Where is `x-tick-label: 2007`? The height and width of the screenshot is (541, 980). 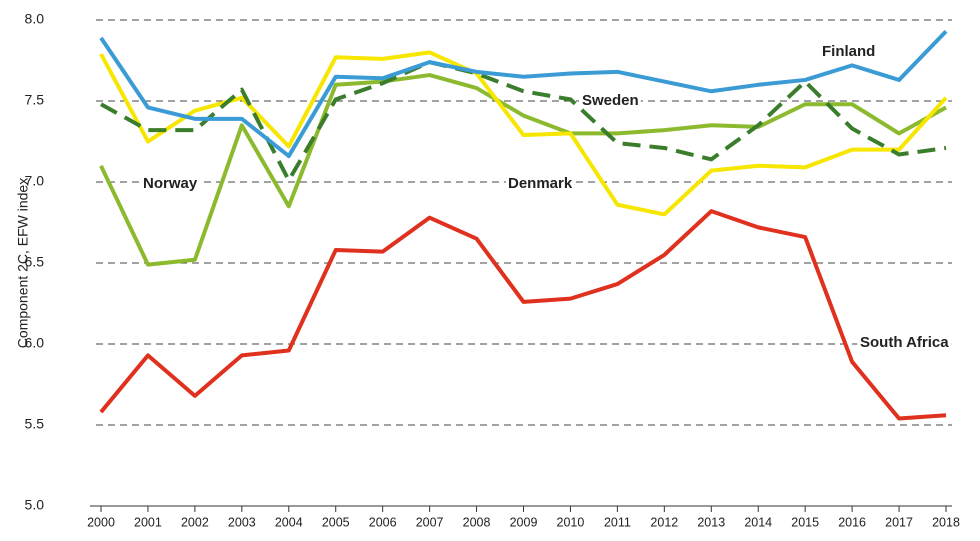
x-tick-label: 2007 is located at coordinates (430, 522).